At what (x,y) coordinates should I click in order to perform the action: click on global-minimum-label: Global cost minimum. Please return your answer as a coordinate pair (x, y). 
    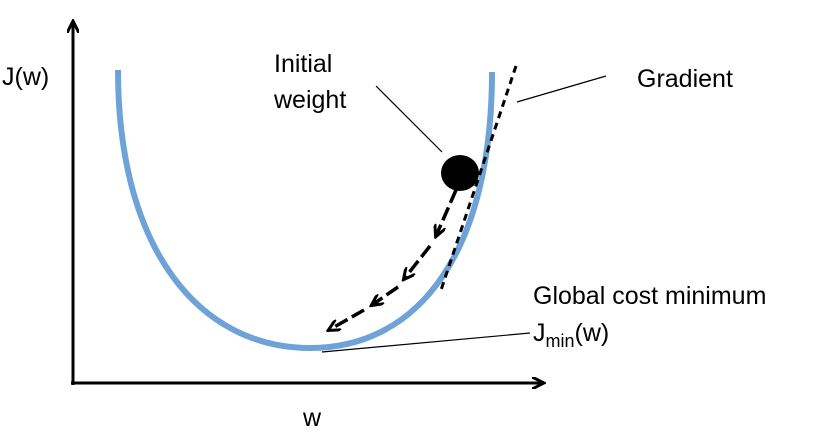
    Looking at the image, I should click on (649, 296).